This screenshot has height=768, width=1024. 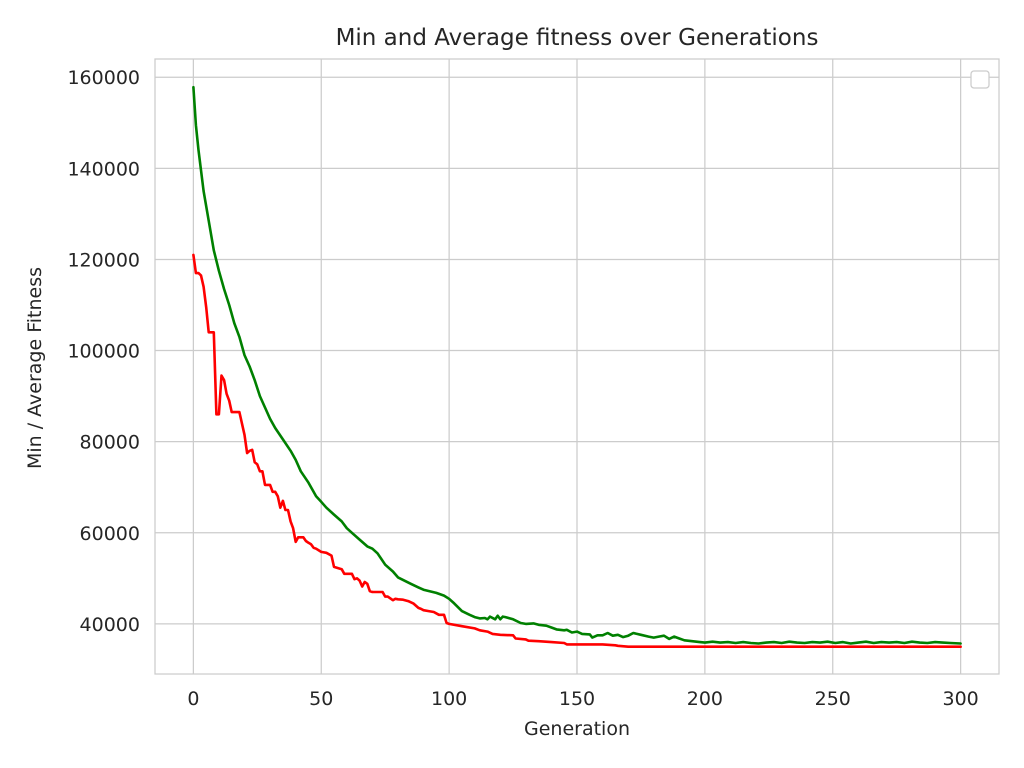 I want to click on x-tick-label: 0, so click(x=193, y=699).